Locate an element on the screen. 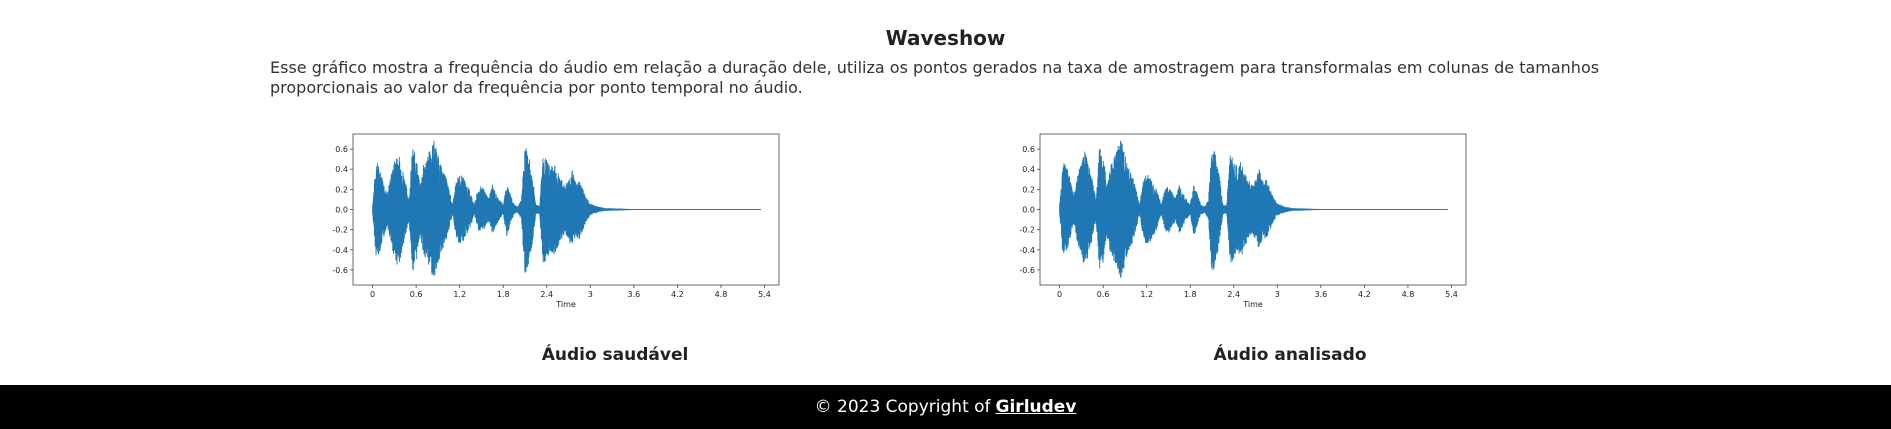 The height and width of the screenshot is (429, 1891). caption-analyzed-audio: Áudio analisado is located at coordinates (1290, 355).